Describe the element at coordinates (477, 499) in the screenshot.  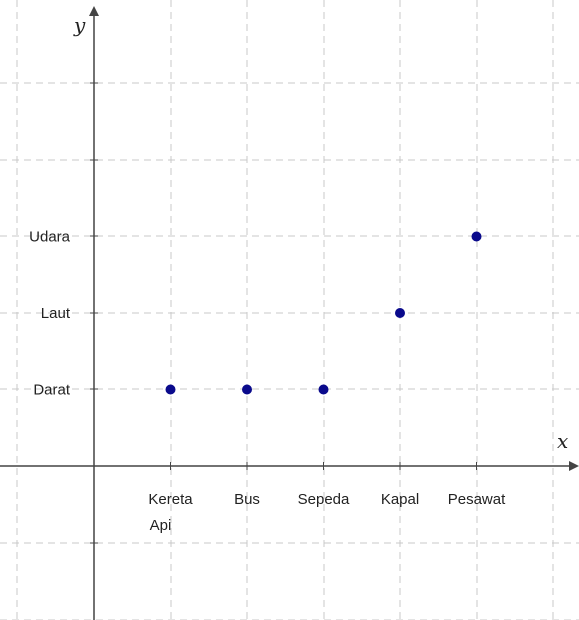
I see `x-tick-label: Pesawat` at that location.